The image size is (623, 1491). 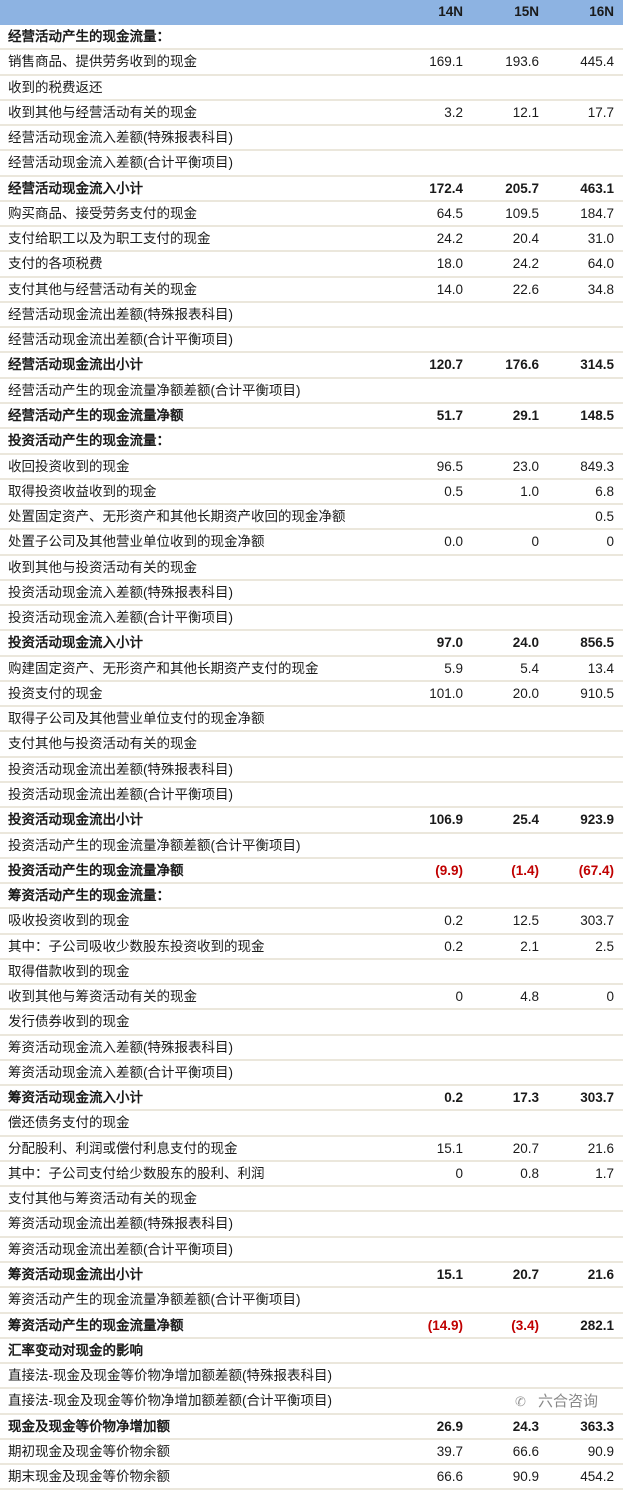 I want to click on cell-value: 17.3, so click(x=525, y=1098).